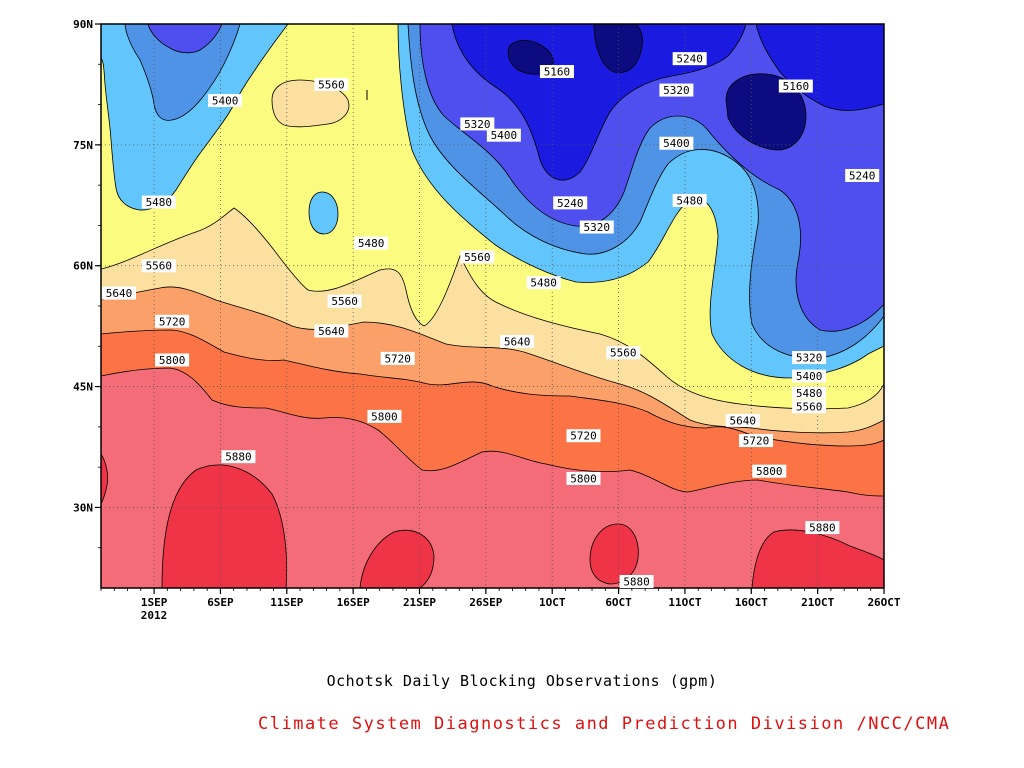  Describe the element at coordinates (419, 602) in the screenshot. I see `x-tick-label: 21SEP` at that location.